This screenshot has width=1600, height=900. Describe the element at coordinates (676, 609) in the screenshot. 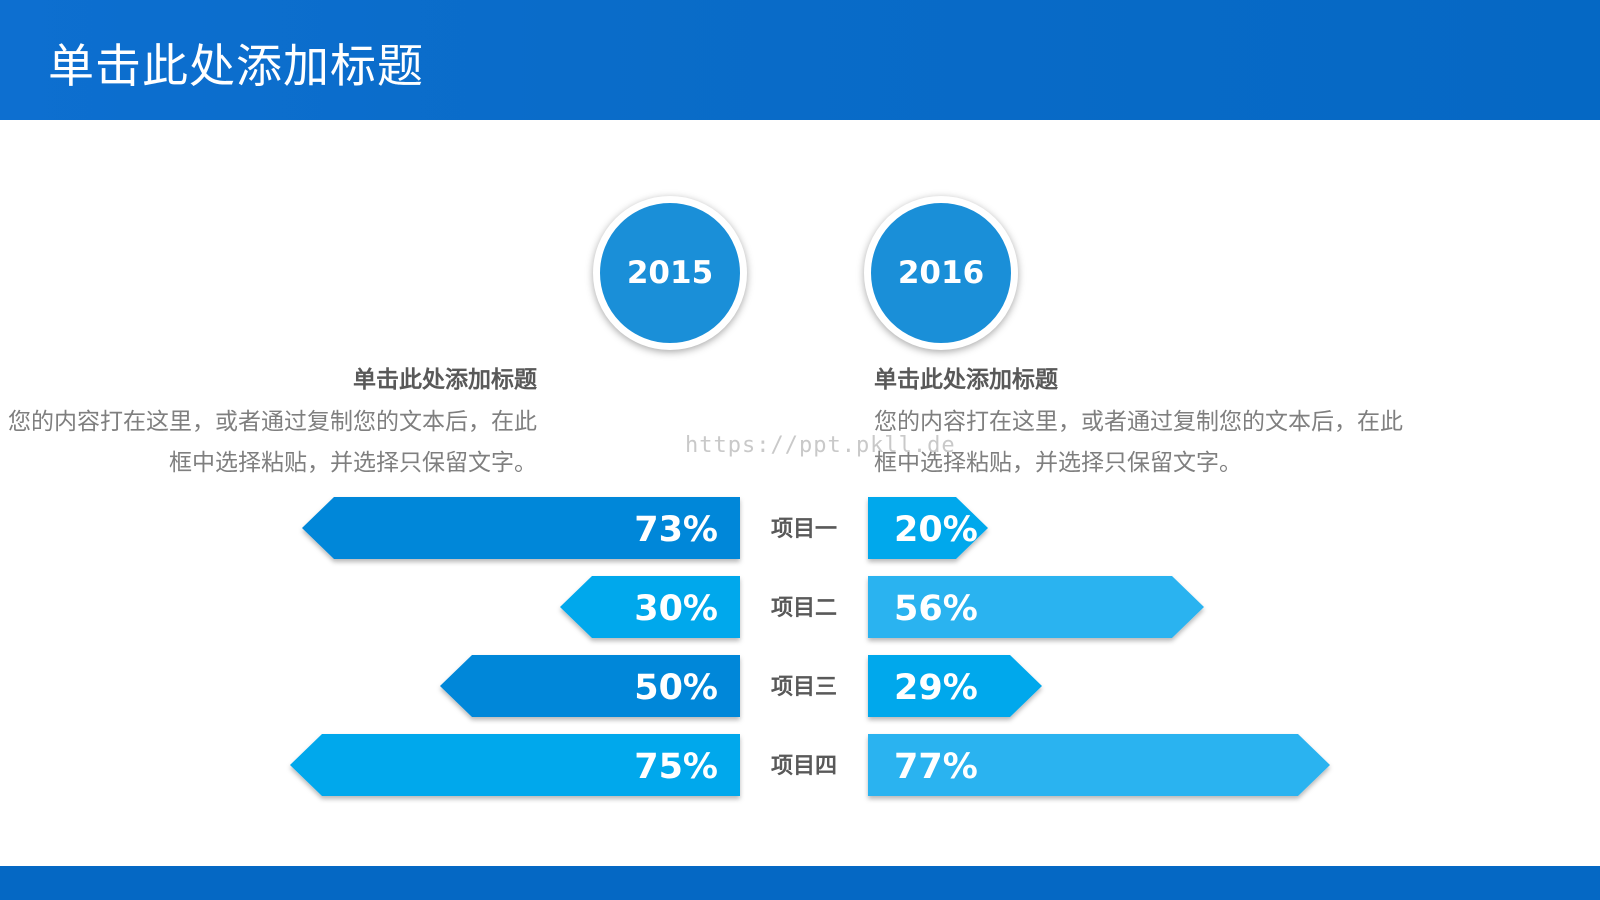

I see `bar-label-2015-2: 30%` at that location.